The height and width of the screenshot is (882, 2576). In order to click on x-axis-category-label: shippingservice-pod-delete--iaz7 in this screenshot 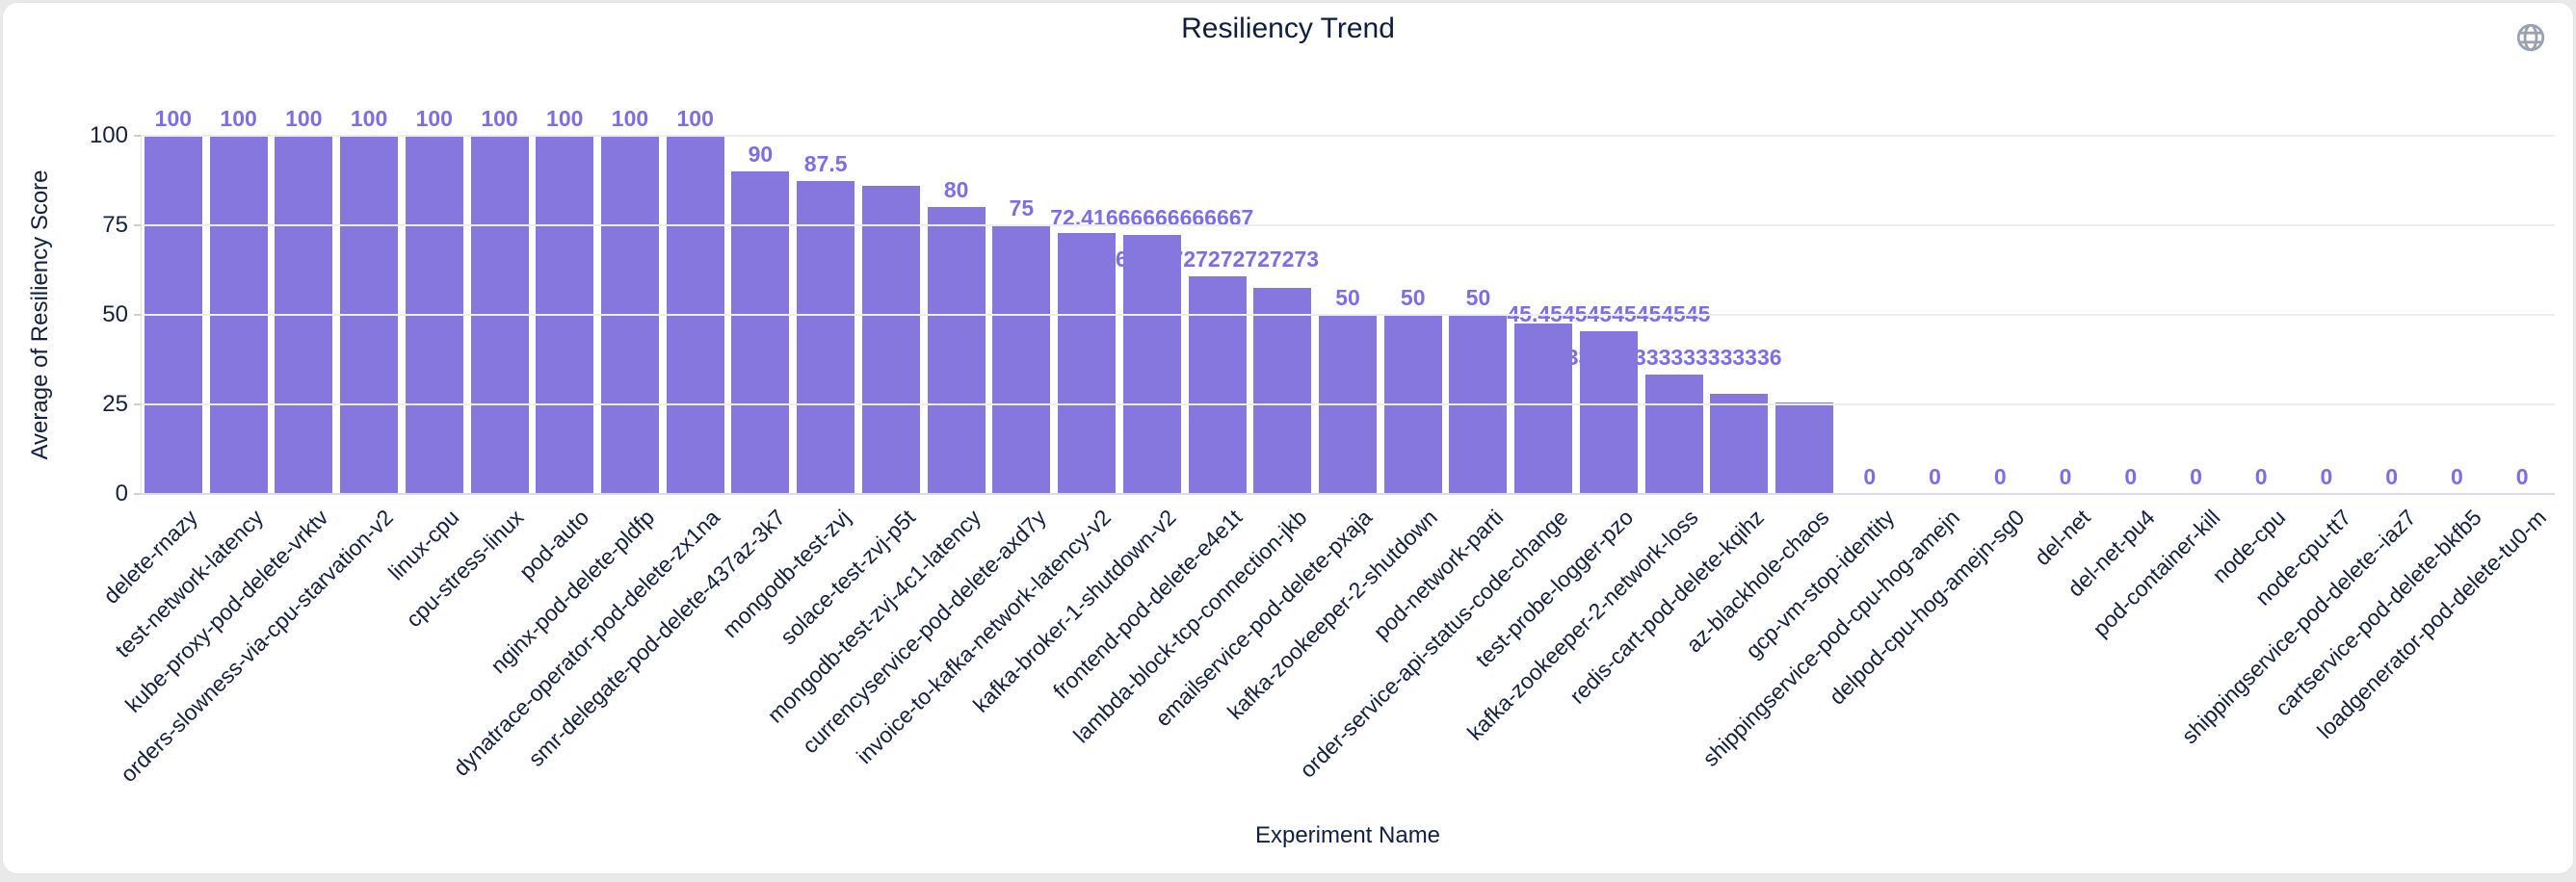, I will do `click(2299, 627)`.